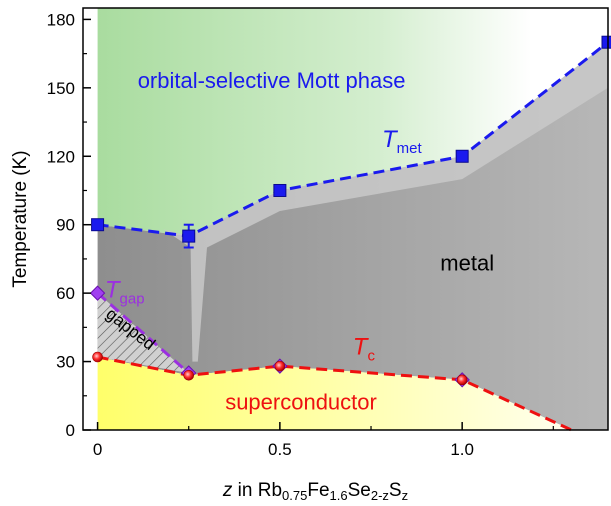 The image size is (611, 506). What do you see at coordinates (65, 293) in the screenshot?
I see `y-tick-label: 60` at bounding box center [65, 293].